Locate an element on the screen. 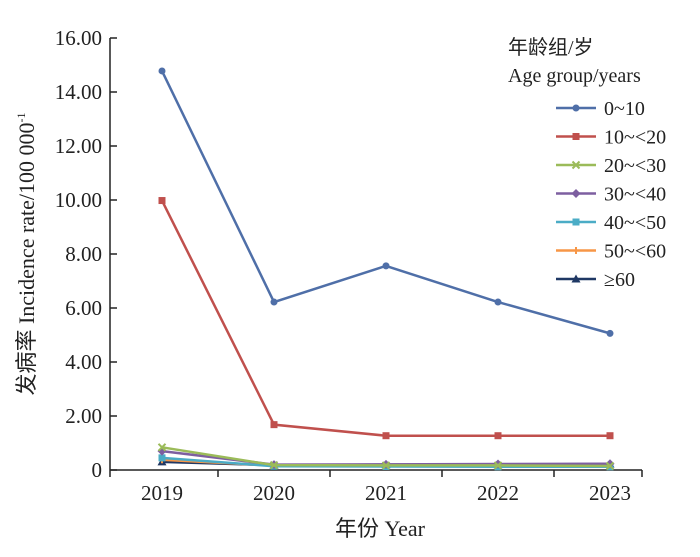 This screenshot has width=700, height=557. x-tick-label: 2021 is located at coordinates (386, 493).